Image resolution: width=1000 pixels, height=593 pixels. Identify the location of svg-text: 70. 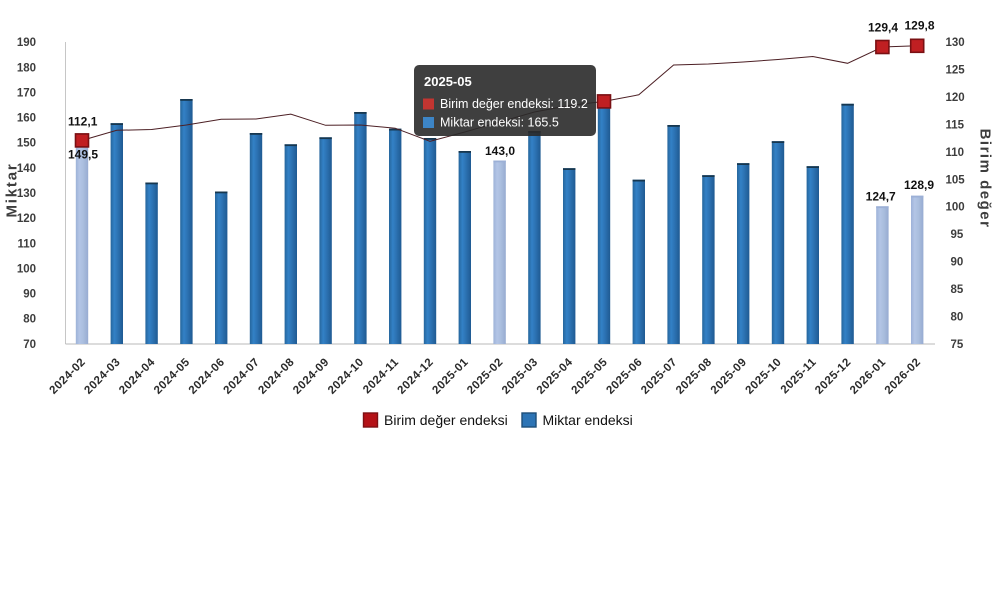
(29, 345).